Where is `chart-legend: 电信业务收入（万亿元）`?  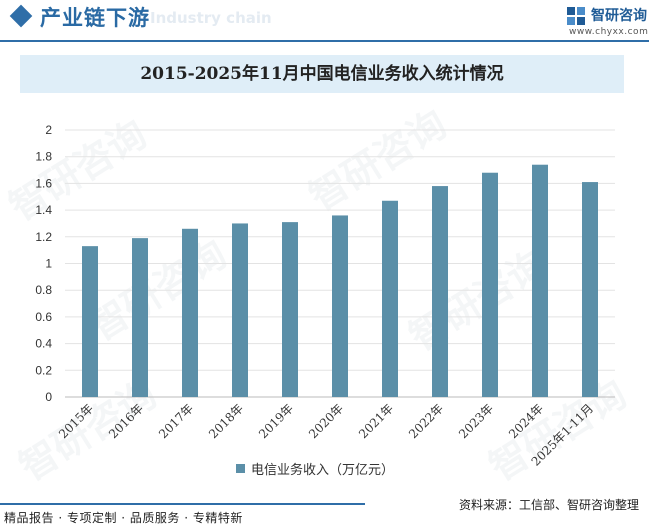
chart-legend: 电信业务收入（万亿元） is located at coordinates (315, 468).